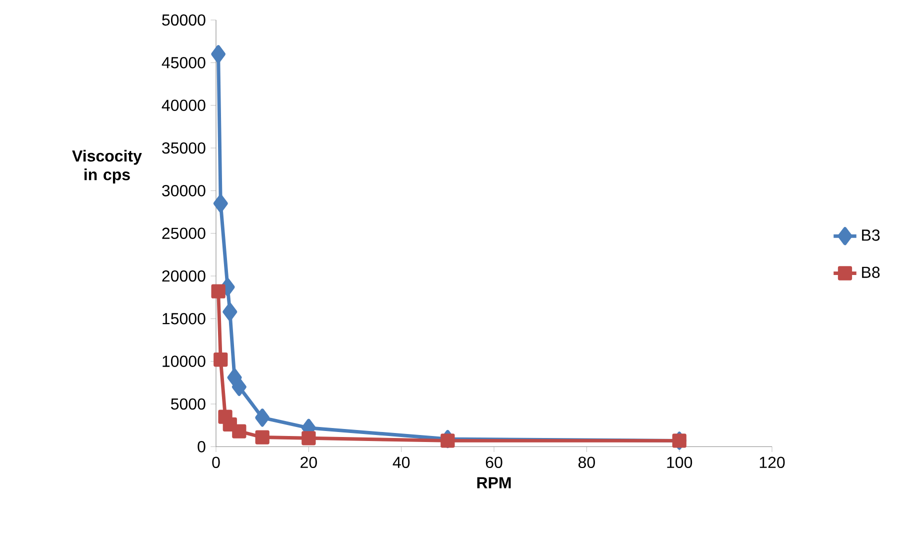 The width and height of the screenshot is (924, 540). I want to click on legend-label: B3, so click(871, 235).